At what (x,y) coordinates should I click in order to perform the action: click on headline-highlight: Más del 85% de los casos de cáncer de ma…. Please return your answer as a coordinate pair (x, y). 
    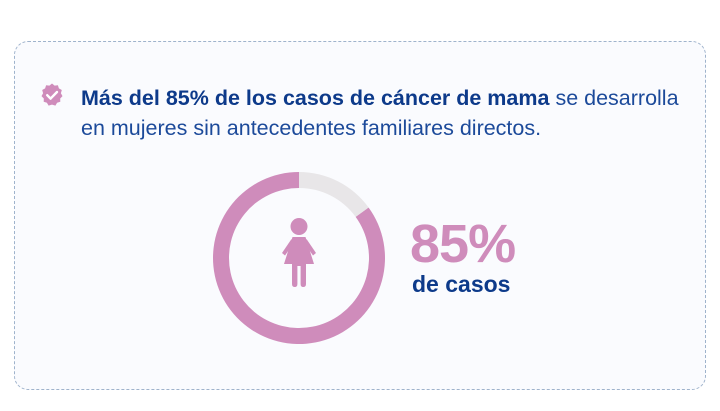
    Looking at the image, I should click on (315, 98).